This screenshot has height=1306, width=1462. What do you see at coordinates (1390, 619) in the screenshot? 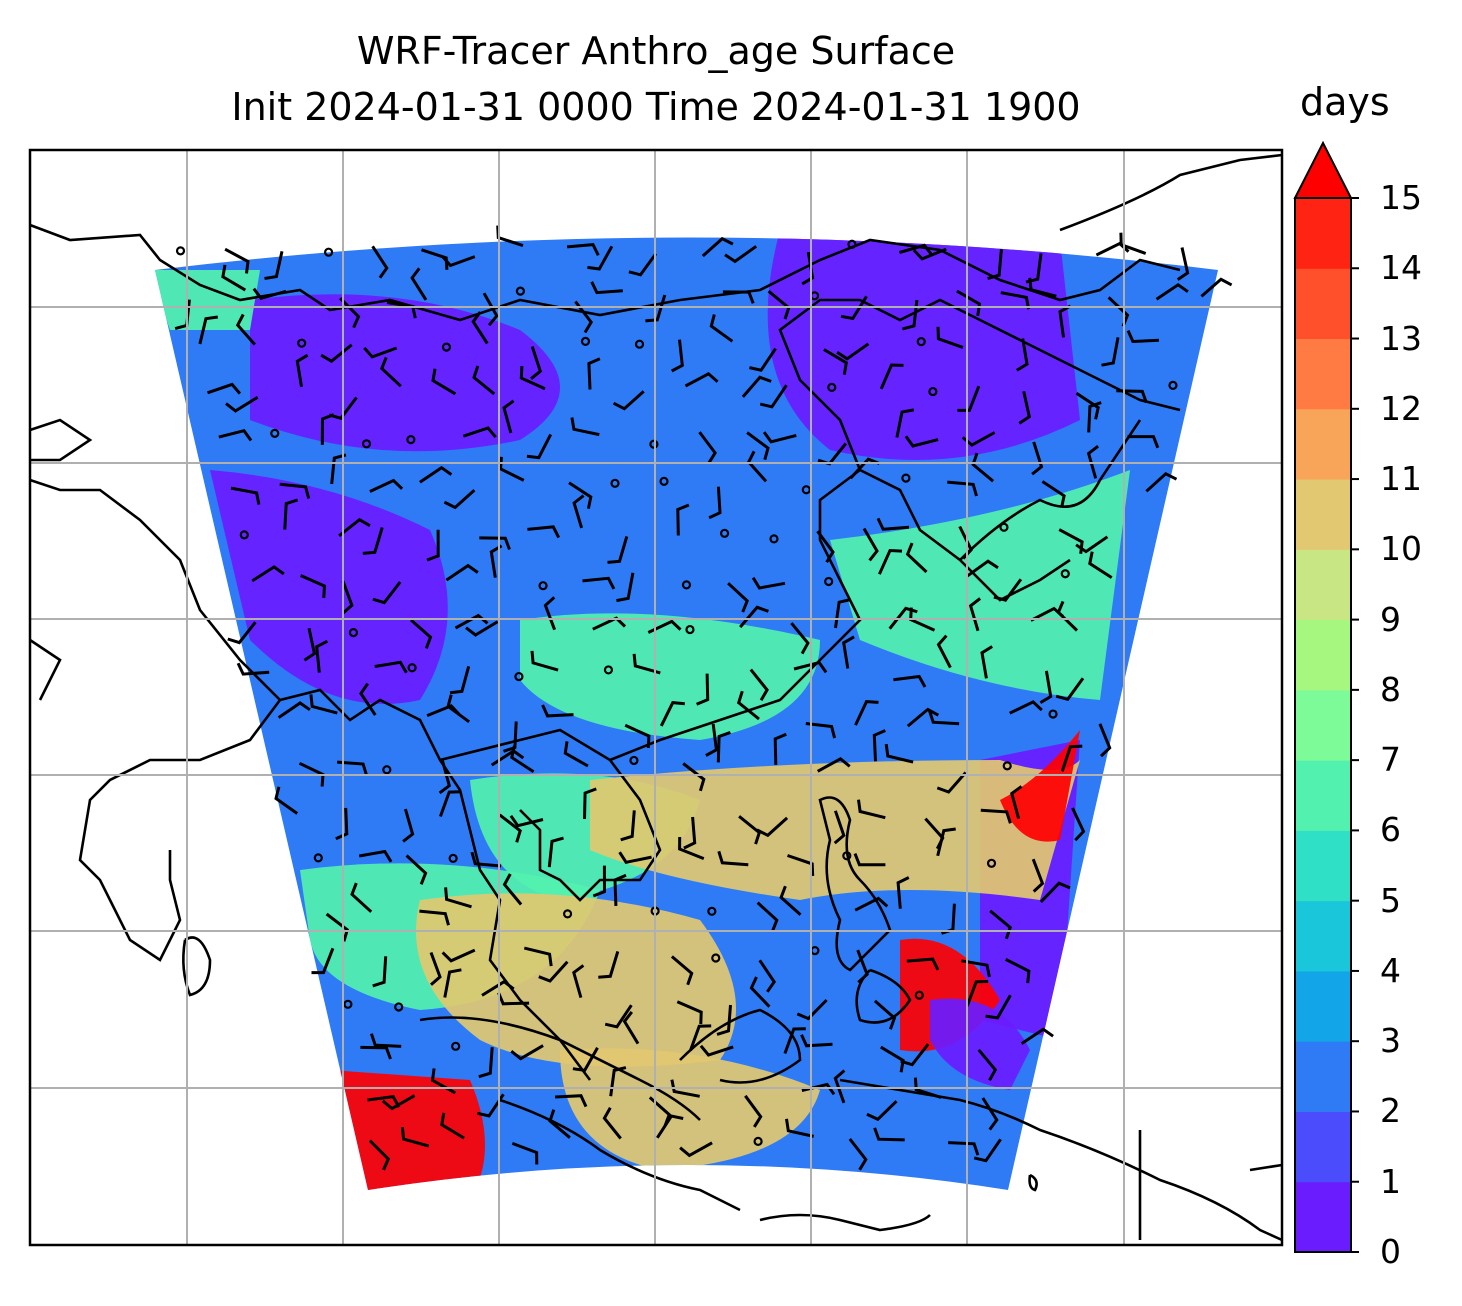
I see `colorbar-tick-label: 9` at bounding box center [1390, 619].